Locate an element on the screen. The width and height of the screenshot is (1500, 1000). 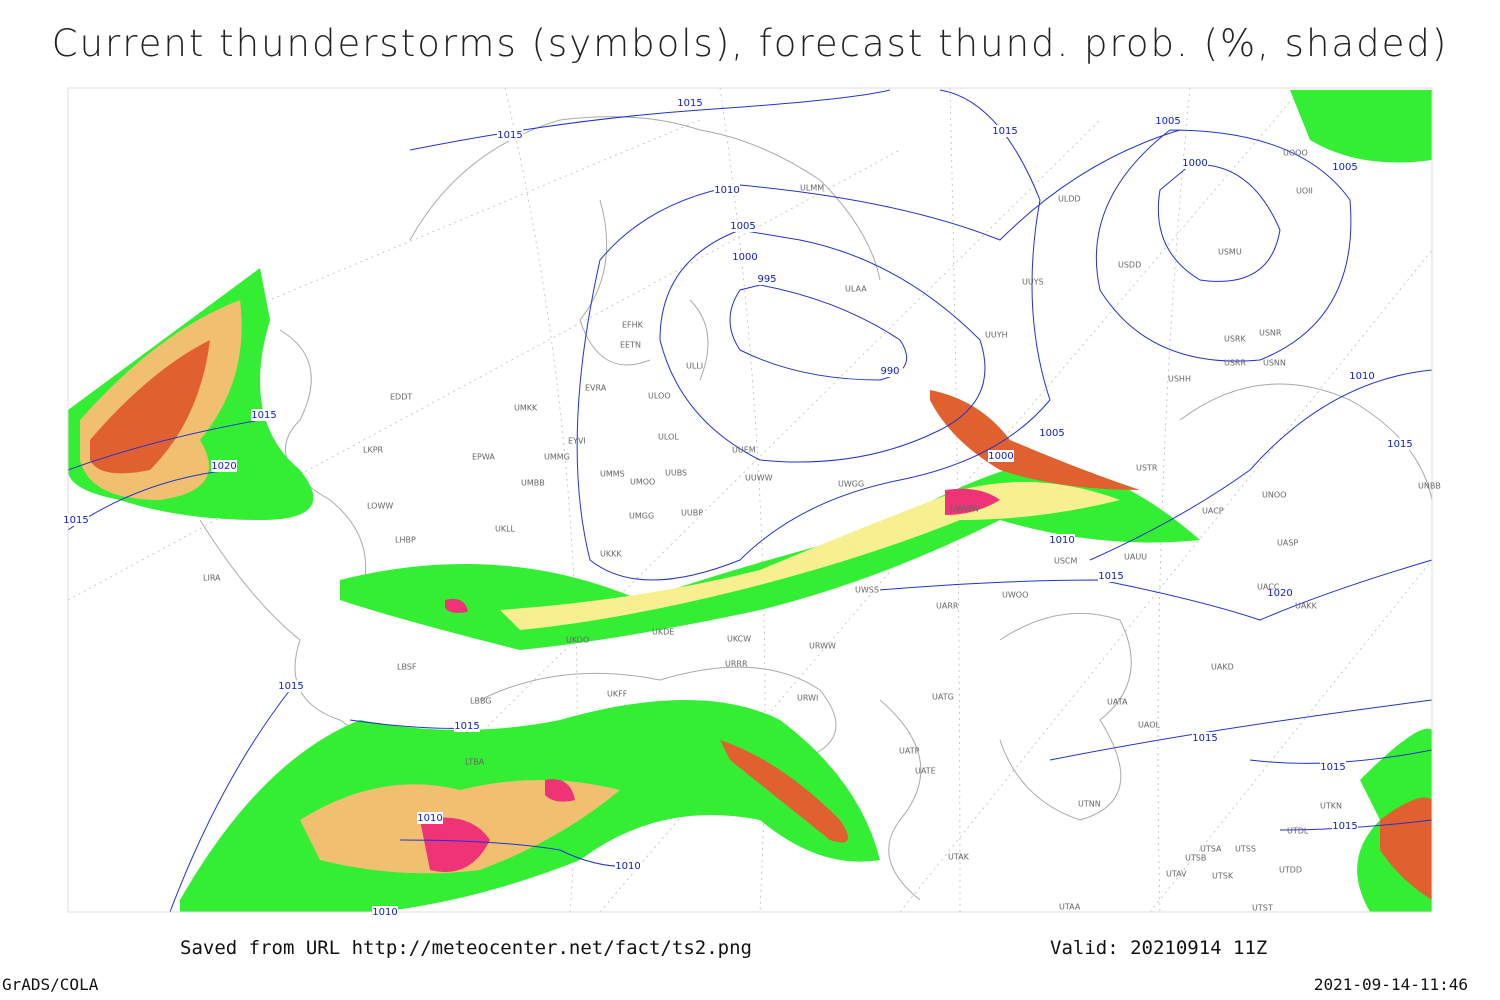
station-label: UTSB is located at coordinates (1195, 858).